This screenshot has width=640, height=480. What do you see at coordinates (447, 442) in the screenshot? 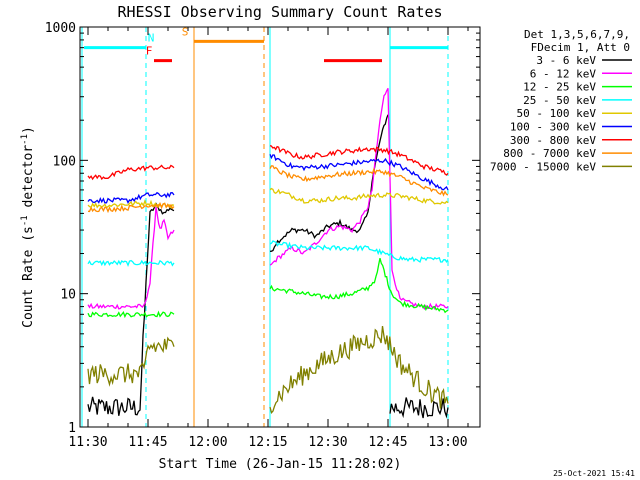
I see `x-tick-label: 13:00` at bounding box center [447, 442].